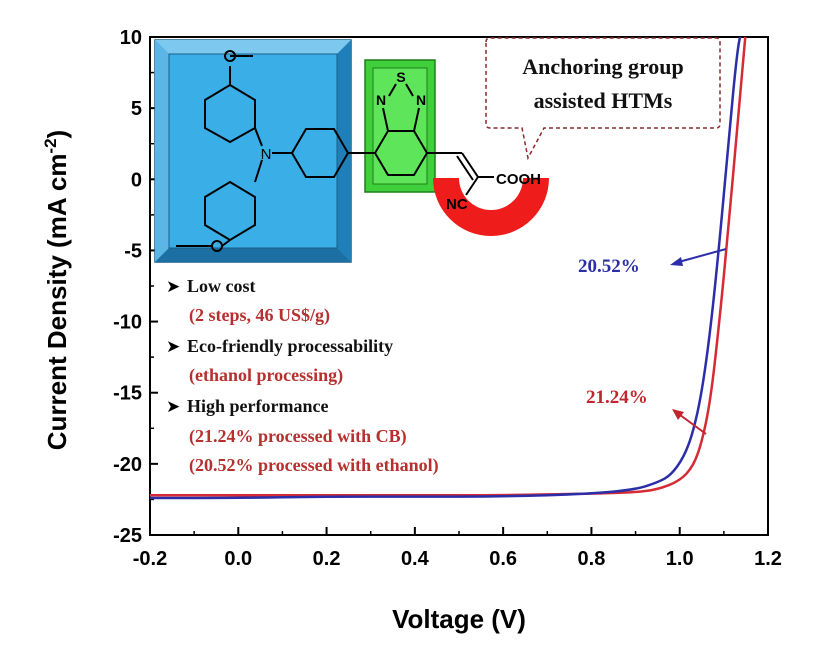 The width and height of the screenshot is (831, 652). Describe the element at coordinates (470, 165) in the screenshot. I see `vinyl-double-bond` at that location.